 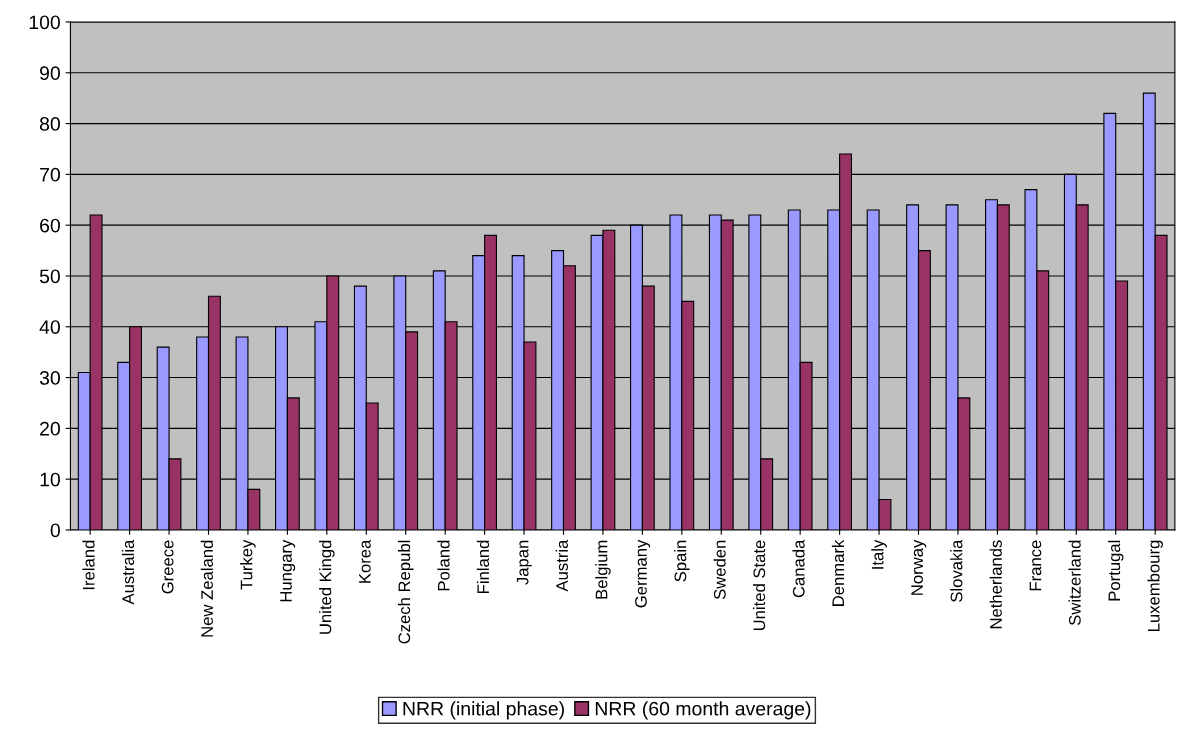 What do you see at coordinates (1115, 570) in the screenshot?
I see `x-tick-label: Portugal` at bounding box center [1115, 570].